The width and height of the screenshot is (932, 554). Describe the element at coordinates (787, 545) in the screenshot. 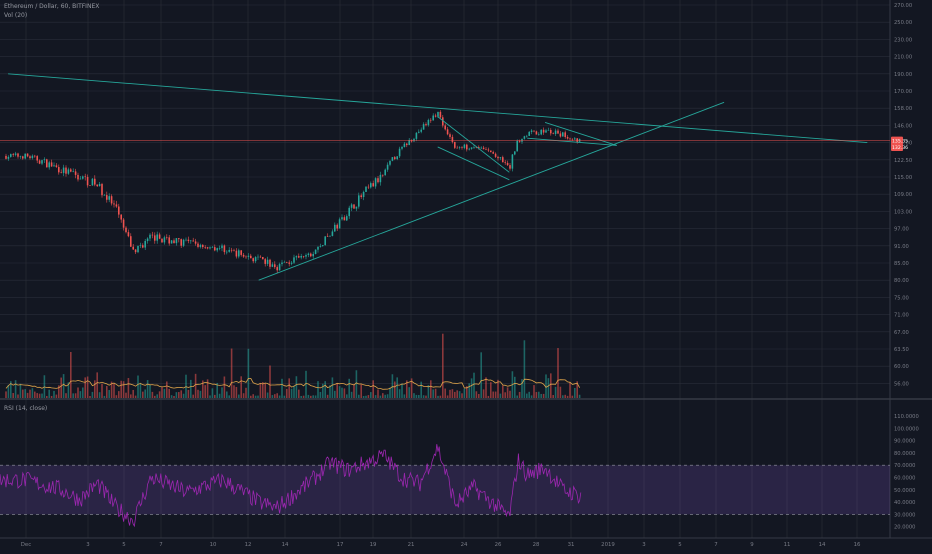

I see `time-axis-label: 11` at that location.